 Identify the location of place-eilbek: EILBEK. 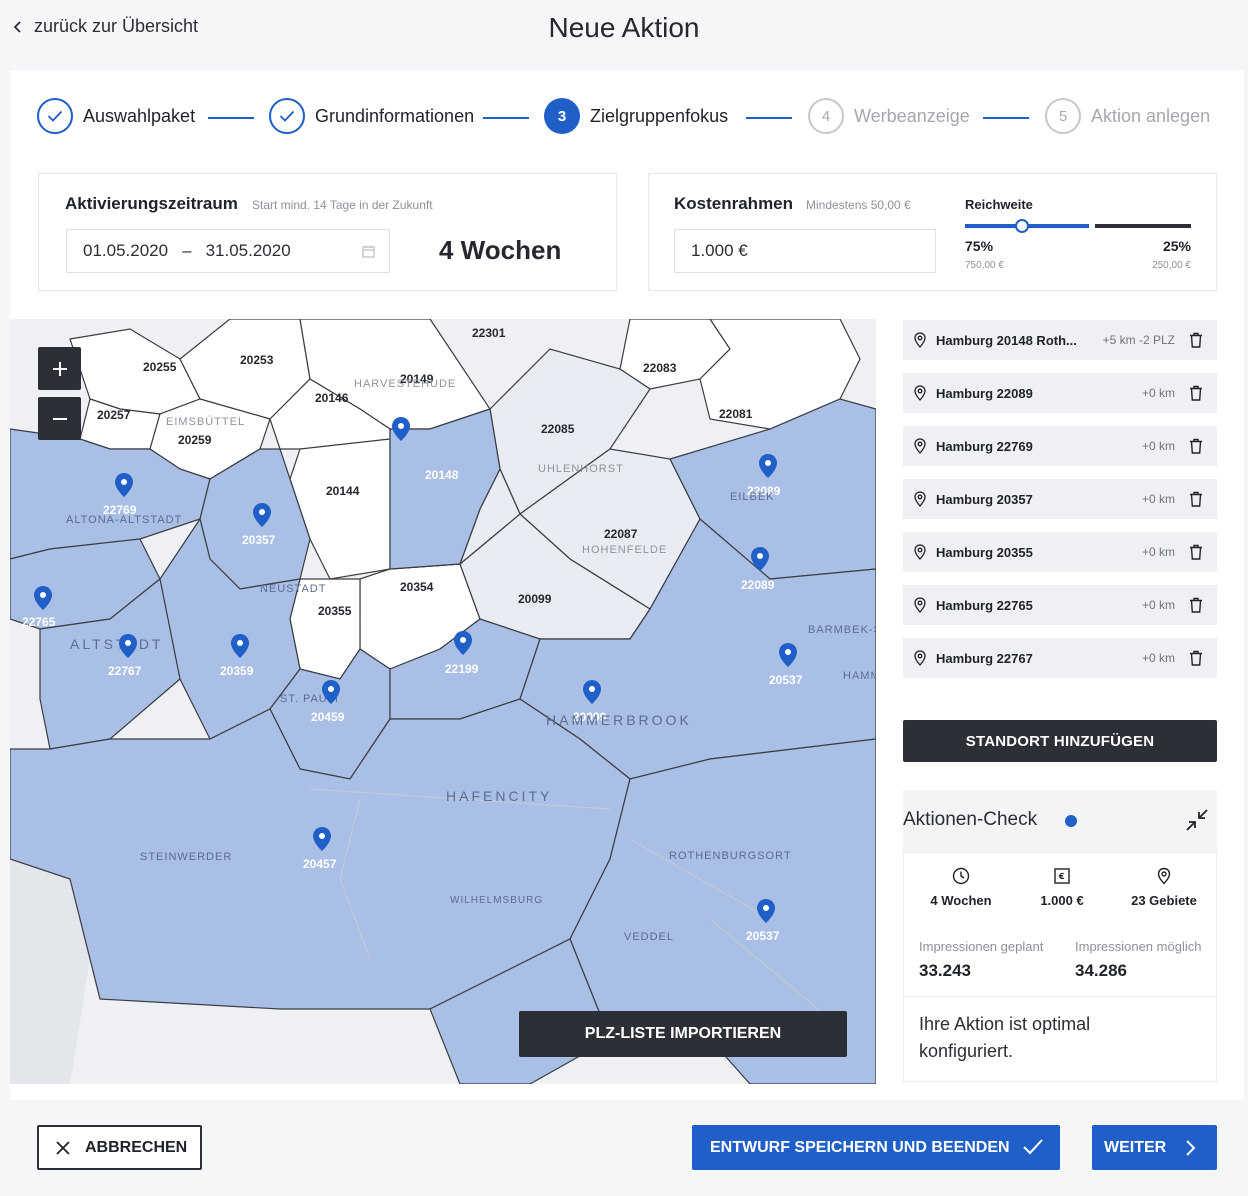
(752, 497).